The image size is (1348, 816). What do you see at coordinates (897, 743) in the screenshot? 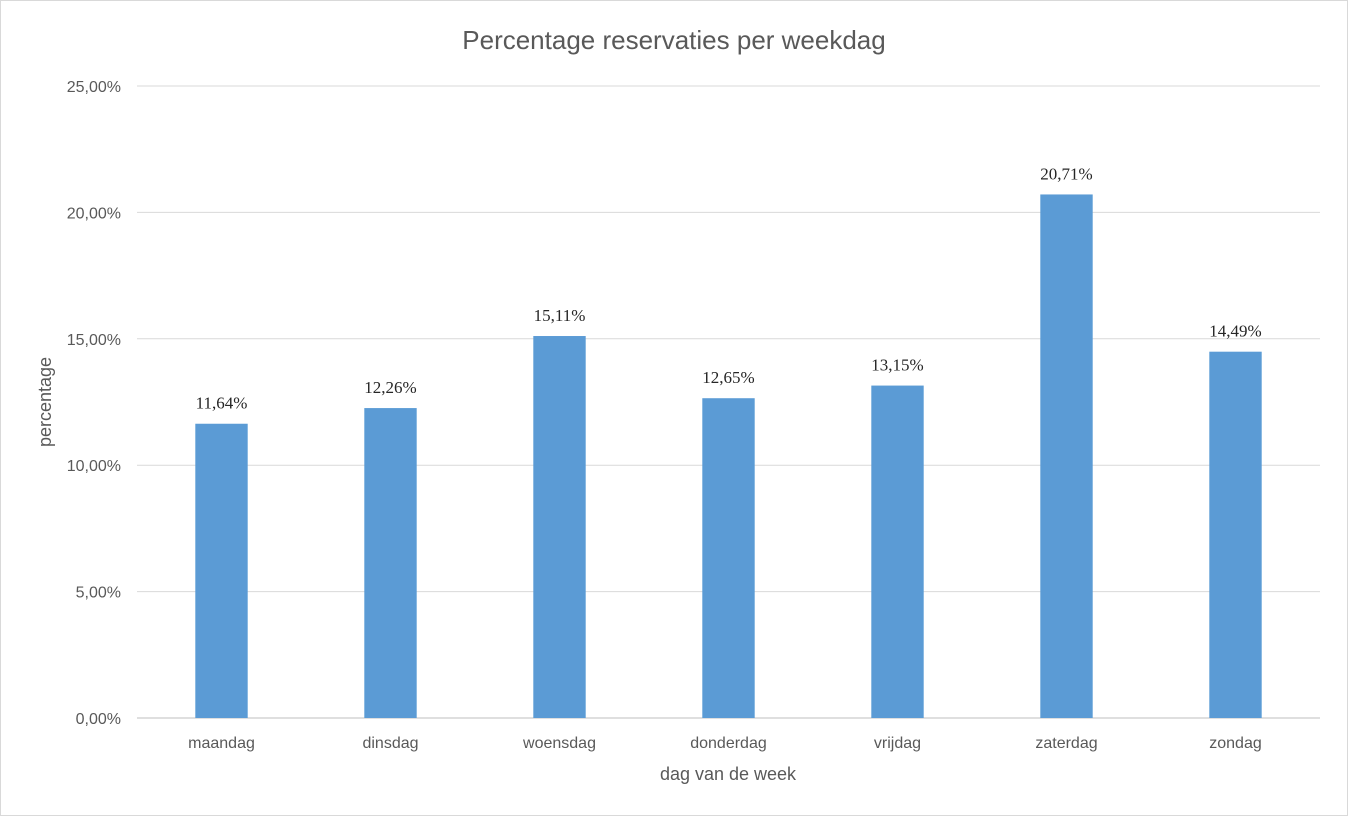
I see `x-tick-label: vrijdag` at bounding box center [897, 743].